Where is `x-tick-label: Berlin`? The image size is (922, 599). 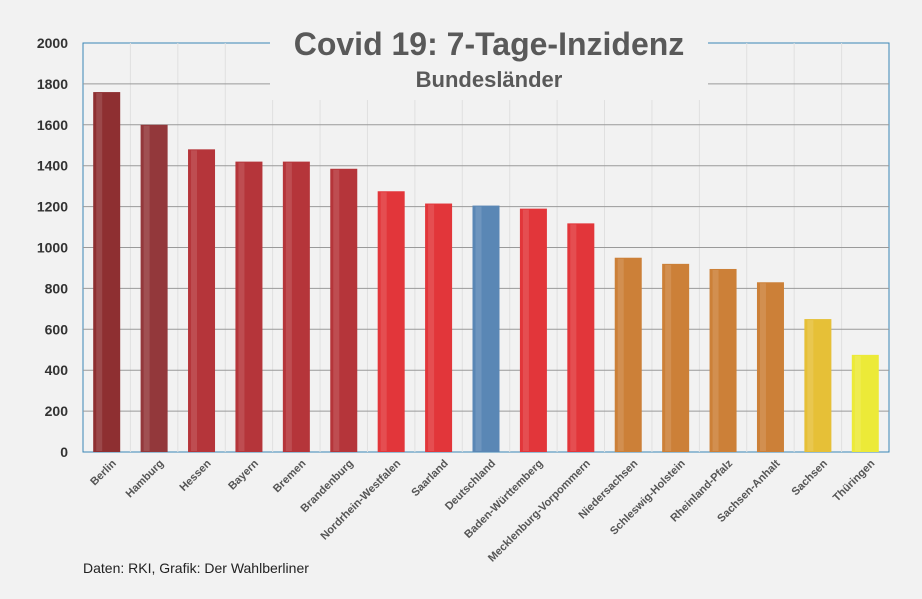
x-tick-label: Berlin is located at coordinates (103, 472).